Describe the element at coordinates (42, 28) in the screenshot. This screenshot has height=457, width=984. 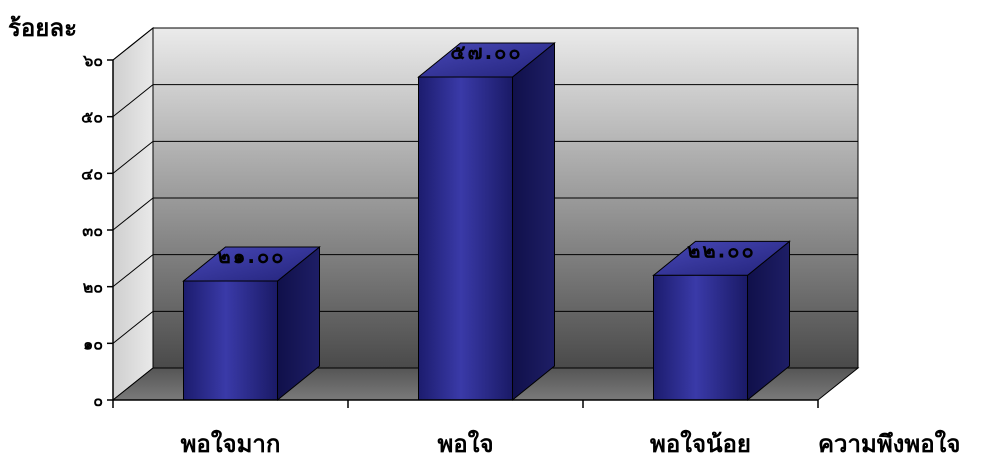
I see `y-axis-title: ร้อยละ` at that location.